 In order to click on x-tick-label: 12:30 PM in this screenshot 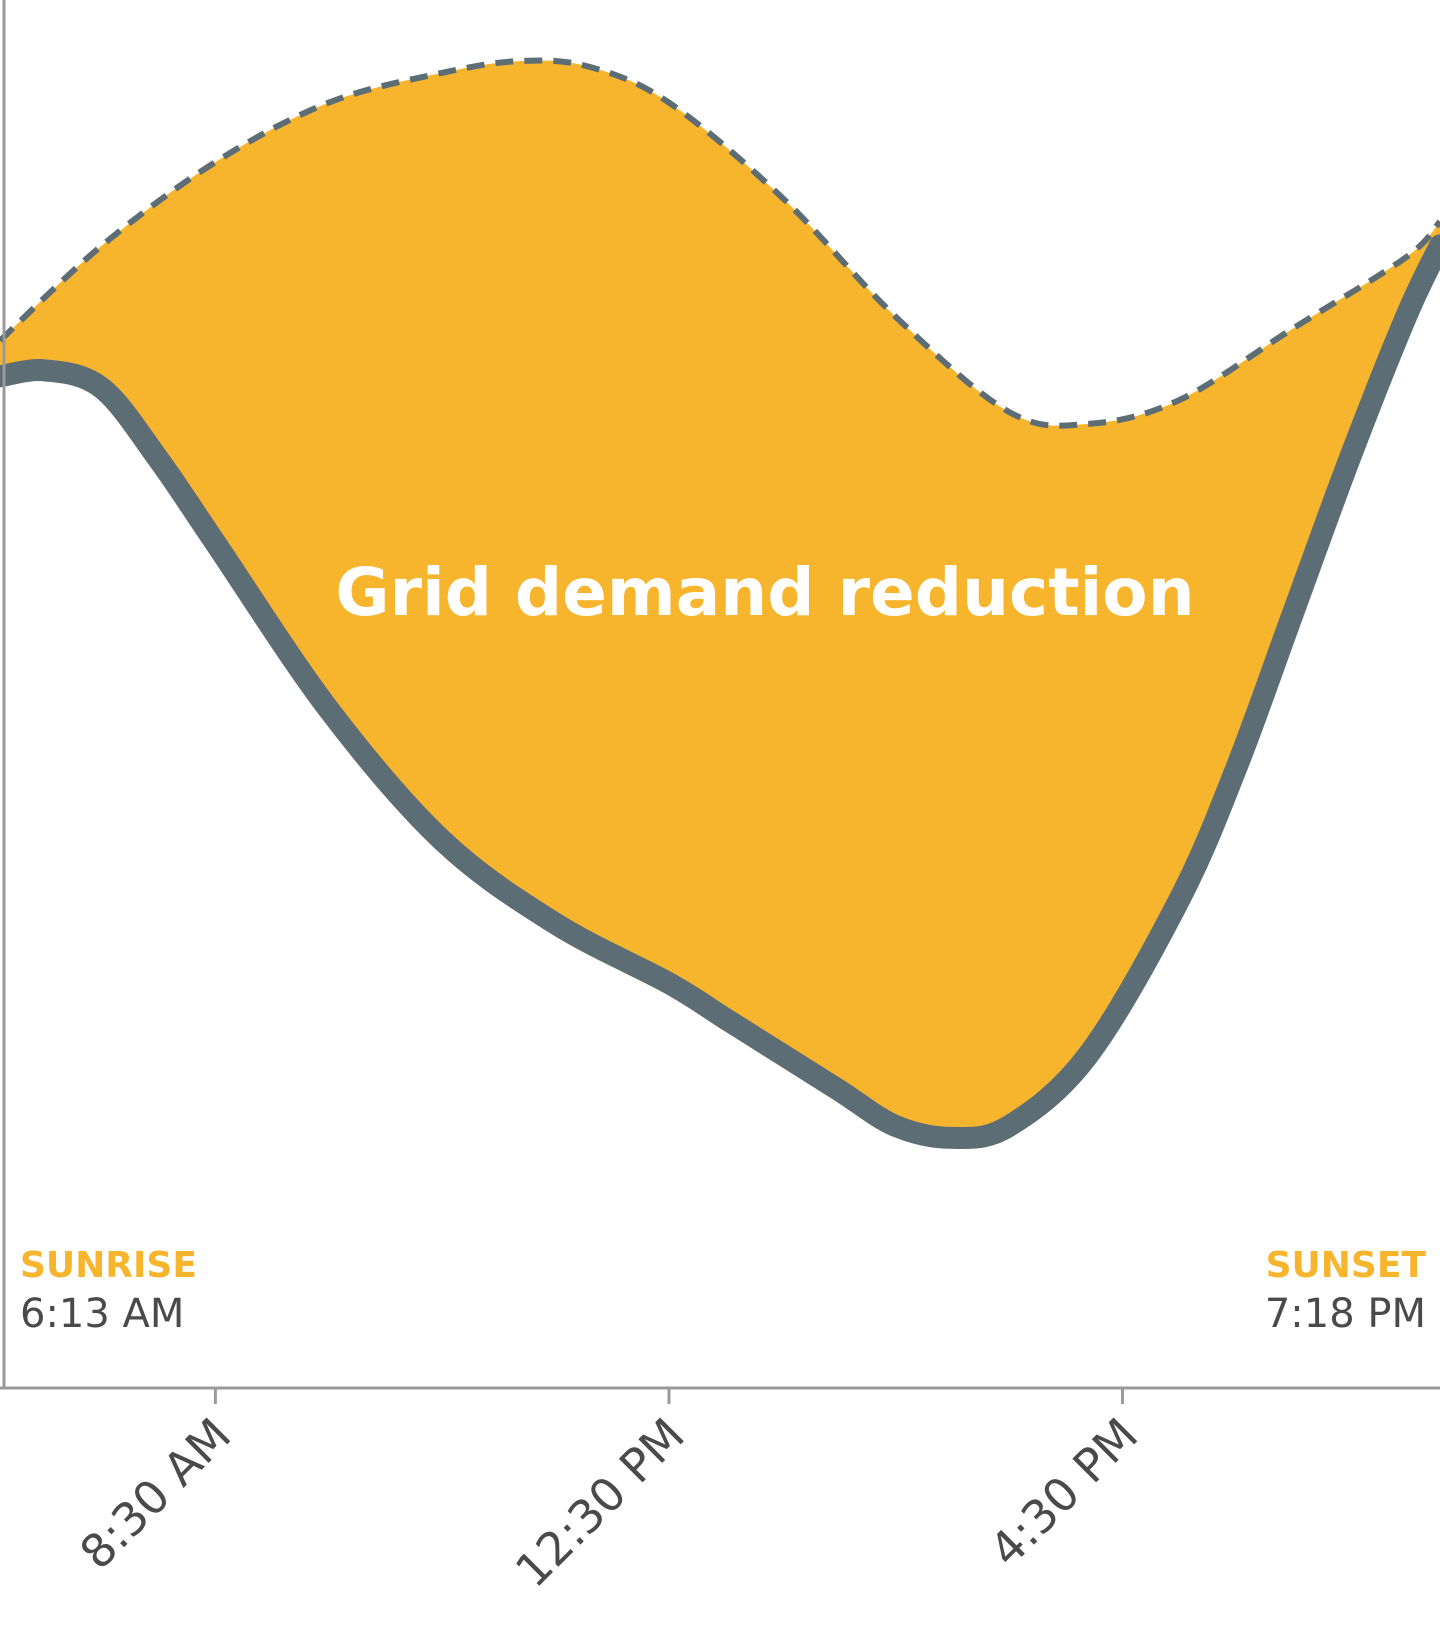, I will do `click(600, 1503)`.